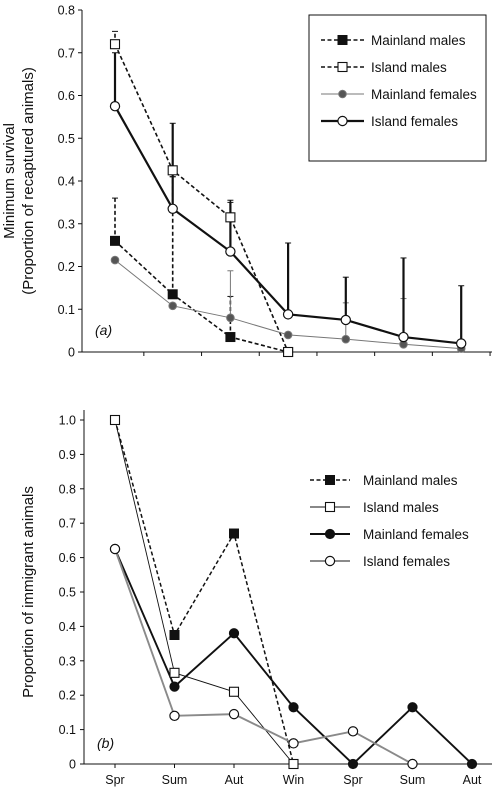 The height and width of the screenshot is (791, 500). Describe the element at coordinates (28, 181) in the screenshot. I see `y-axis-label-a-line2: (Proportion of recaptured animals)` at that location.